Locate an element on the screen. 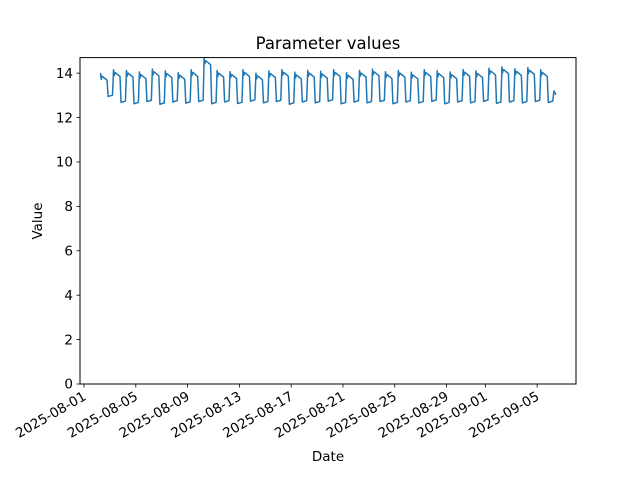 The width and height of the screenshot is (640, 480). y-tick-label: 12 is located at coordinates (64, 118).